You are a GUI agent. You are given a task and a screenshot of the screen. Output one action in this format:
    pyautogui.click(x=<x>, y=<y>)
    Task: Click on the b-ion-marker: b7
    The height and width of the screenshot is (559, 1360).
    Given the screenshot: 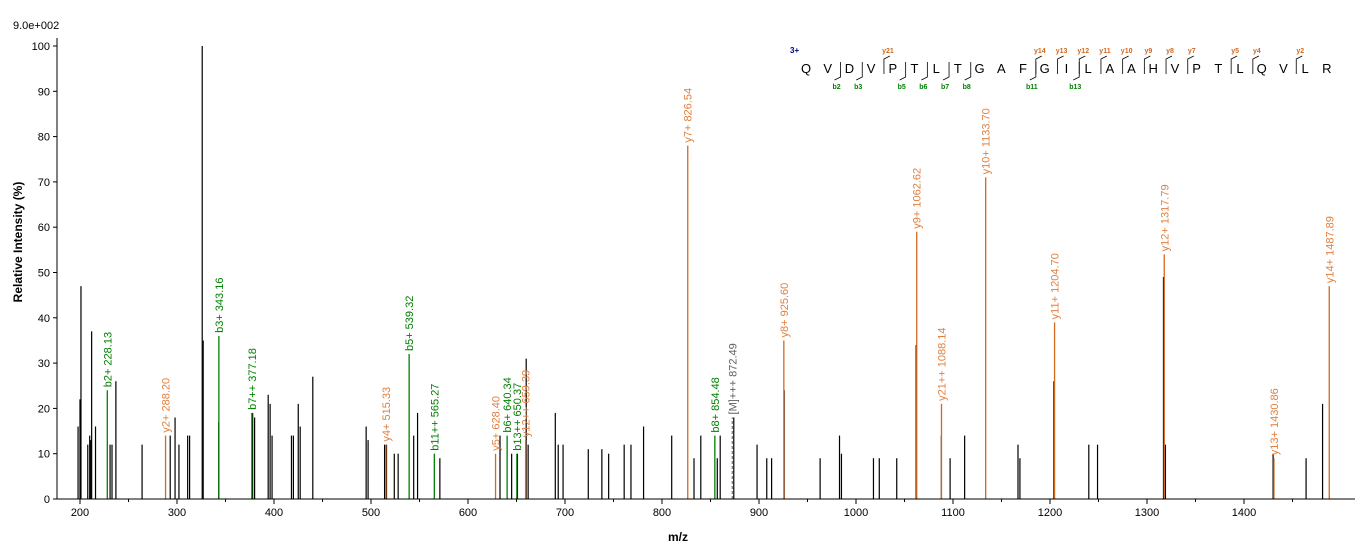 What is the action you would take?
    pyautogui.click(x=945, y=87)
    